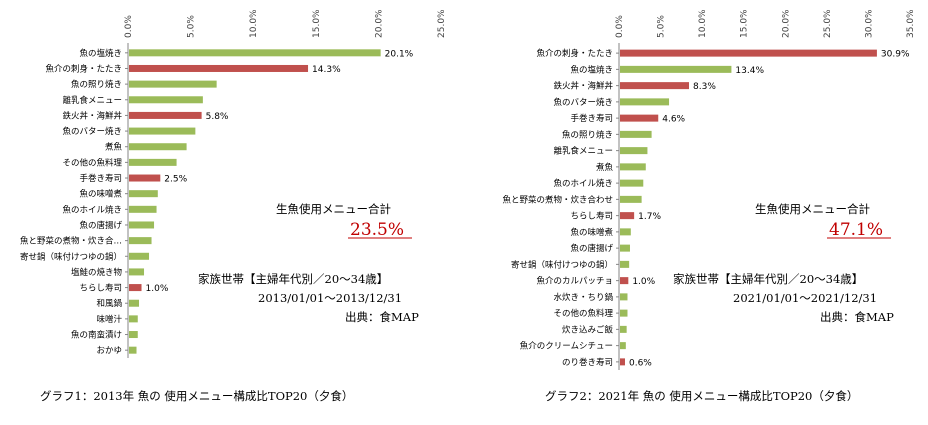 This screenshot has width=928, height=425. Describe the element at coordinates (583, 86) in the screenshot. I see `chart-2021-category-label: 鉄火丼・海鮮丼` at that location.